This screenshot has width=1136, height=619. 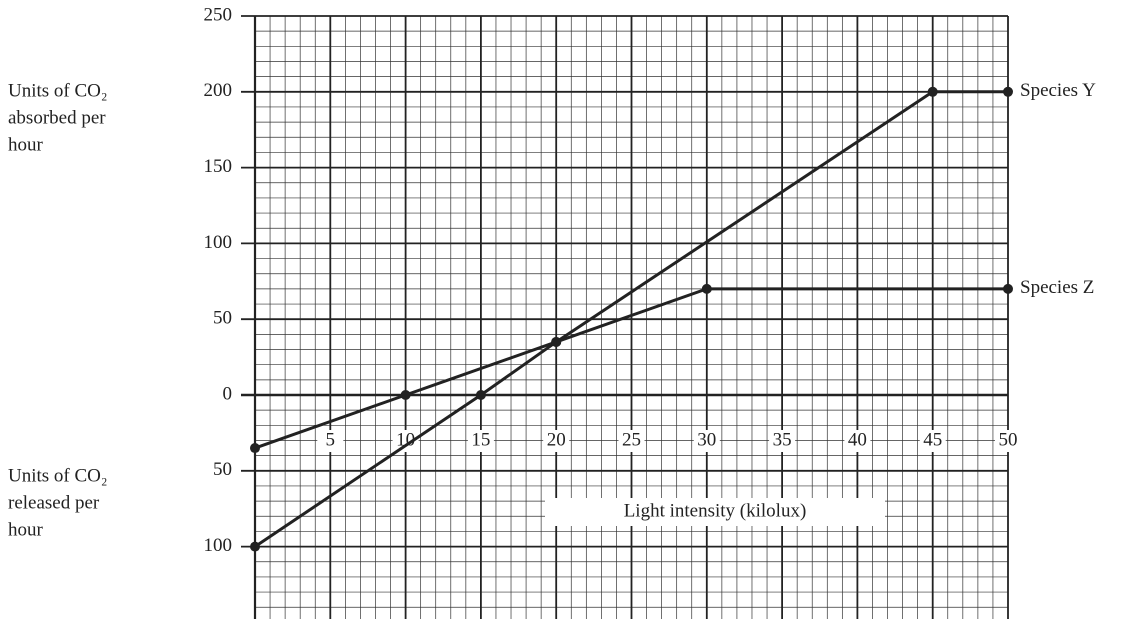 I want to click on x-tick-label: 5, so click(x=331, y=439).